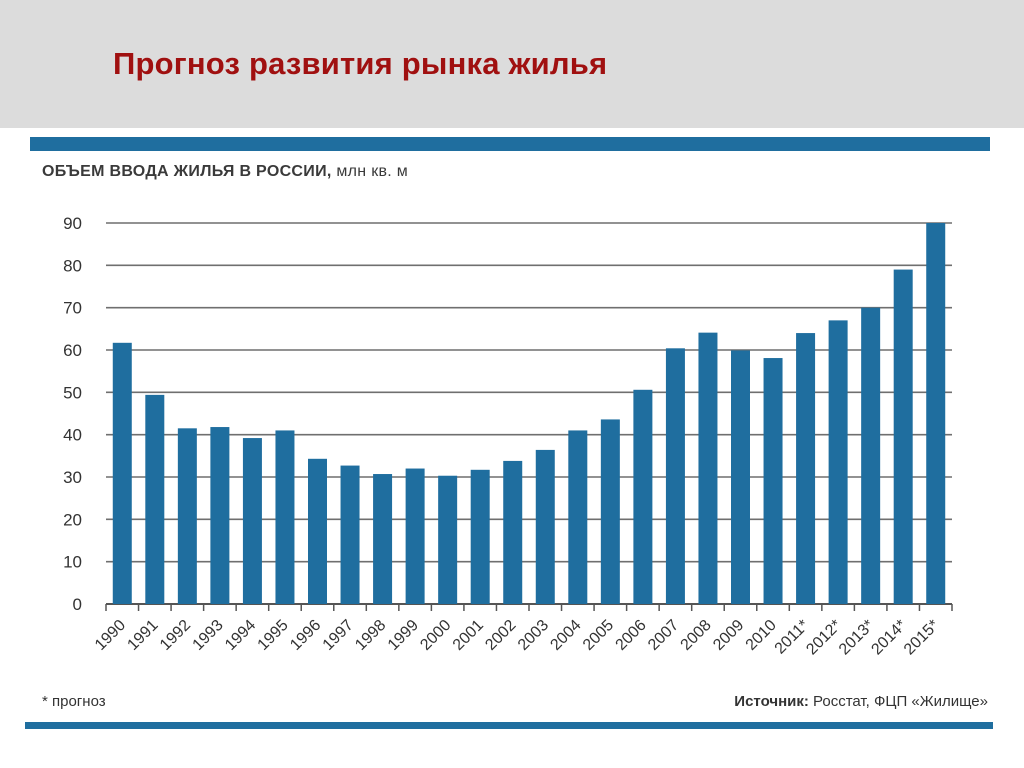 This screenshot has height=768, width=1024. I want to click on x-tick-label: 2007, so click(663, 635).